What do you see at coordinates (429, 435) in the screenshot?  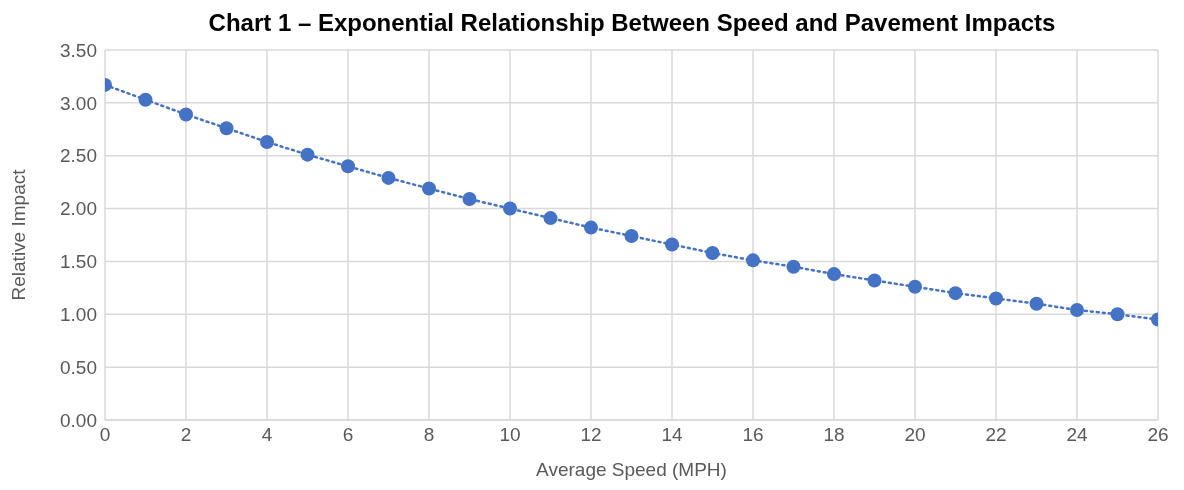 I see `x-tick-label: 8` at bounding box center [429, 435].